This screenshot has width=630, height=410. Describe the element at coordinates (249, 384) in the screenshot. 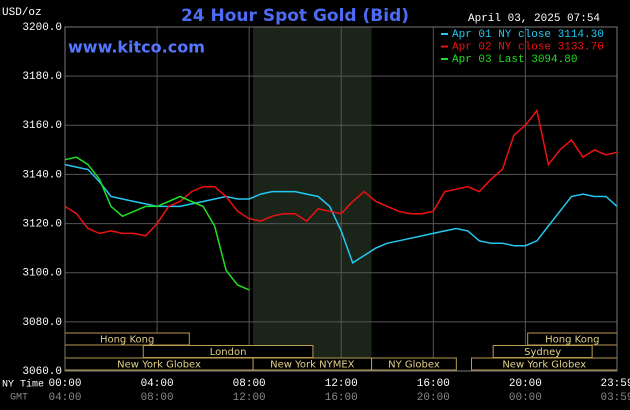

I see `x-tick-label: 08:00` at that location.